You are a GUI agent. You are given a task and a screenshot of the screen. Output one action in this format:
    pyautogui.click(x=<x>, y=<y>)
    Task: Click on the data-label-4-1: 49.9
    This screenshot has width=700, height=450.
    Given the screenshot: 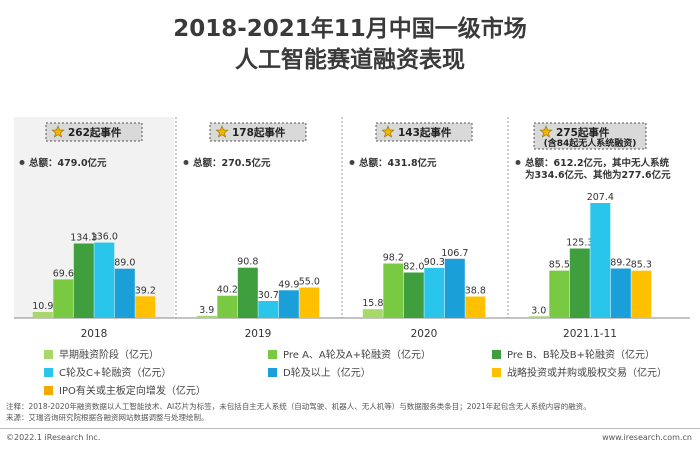 What is the action you would take?
    pyautogui.click(x=288, y=284)
    